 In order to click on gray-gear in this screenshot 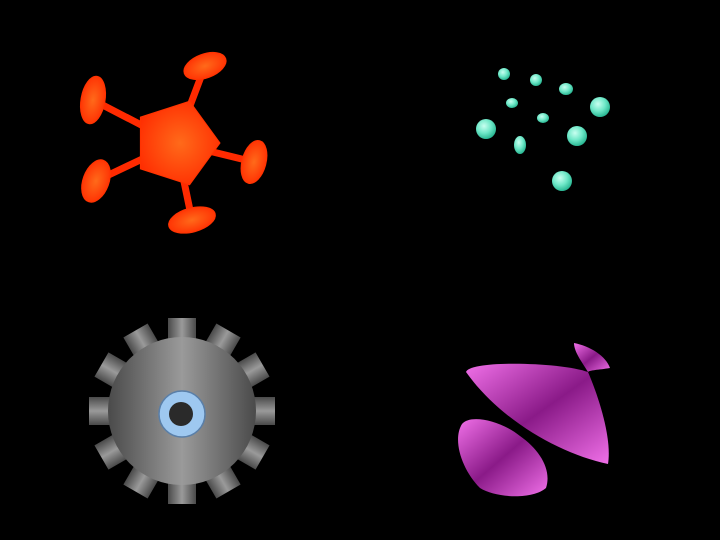, I will do `click(182, 411)`.